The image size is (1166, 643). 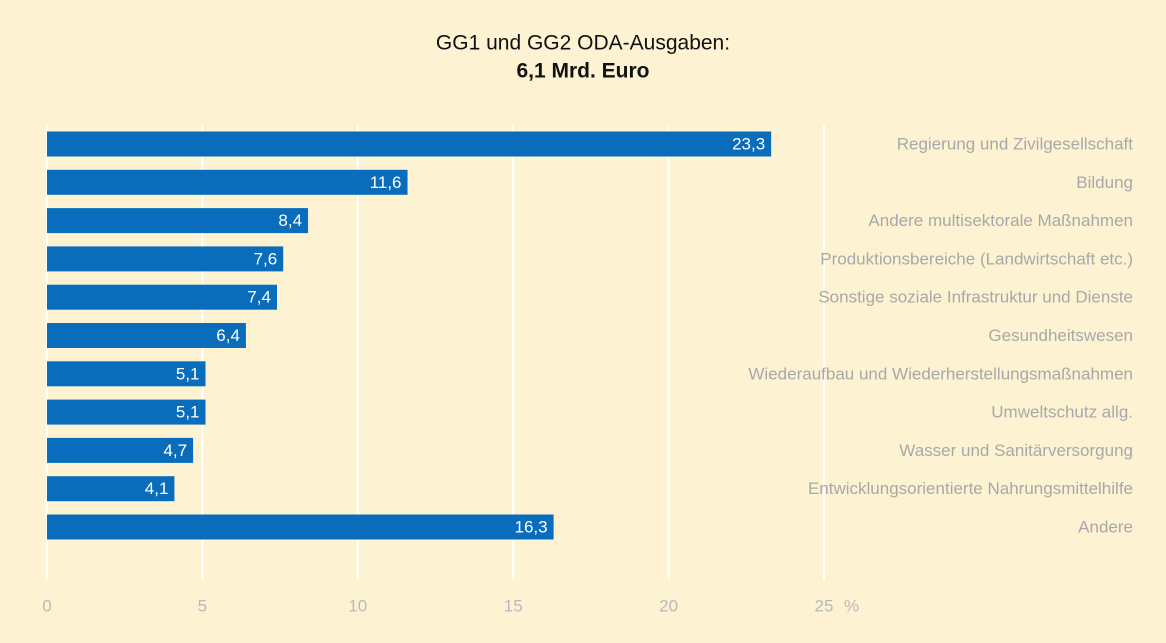 What do you see at coordinates (748, 143) in the screenshot?
I see `value-label: 23,3` at bounding box center [748, 143].